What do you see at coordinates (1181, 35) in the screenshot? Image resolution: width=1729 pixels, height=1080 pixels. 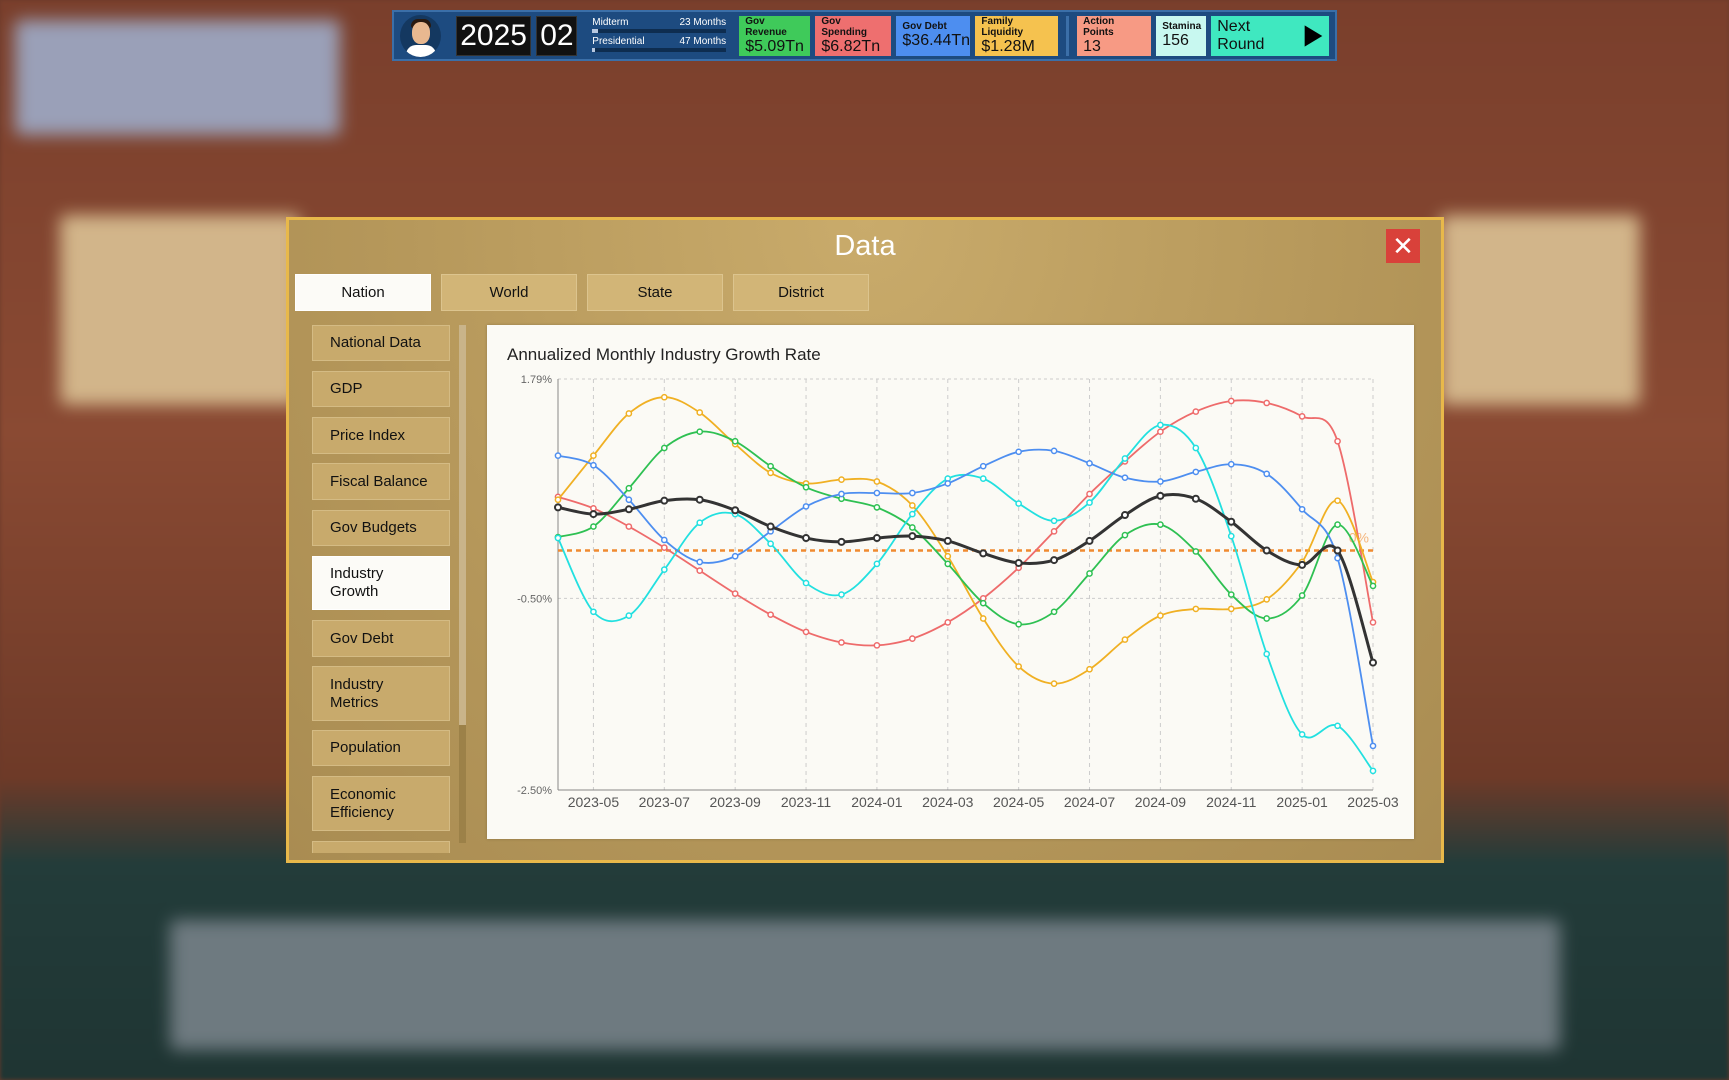 I see `stamina-stat: Stamina 156` at bounding box center [1181, 35].